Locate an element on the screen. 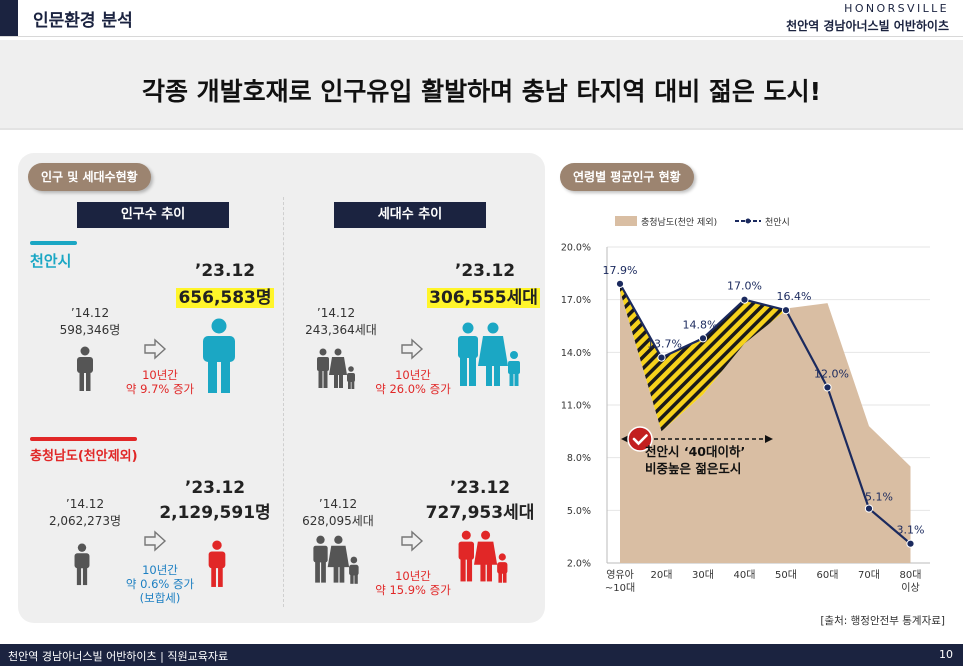  cheonan-hh-end-value-wrap: 306,555세대 is located at coordinates (483, 295).